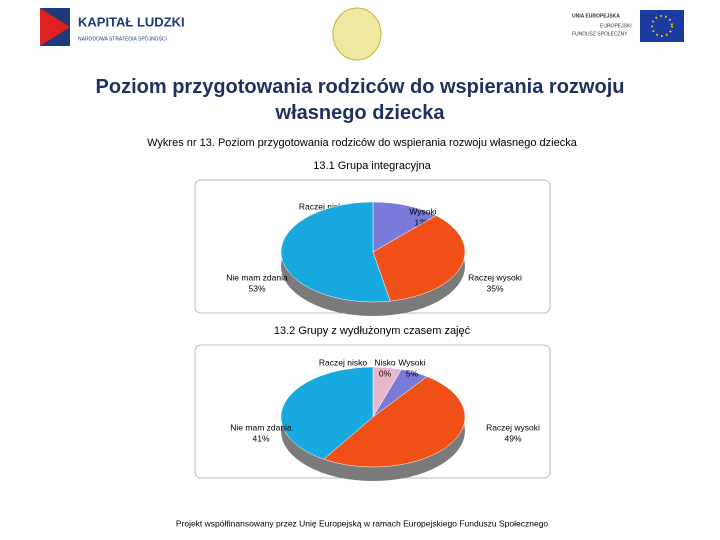 This screenshot has width=720, height=540. I want to click on chart-title: 13.1 Grupa integracyjna, so click(372, 166).